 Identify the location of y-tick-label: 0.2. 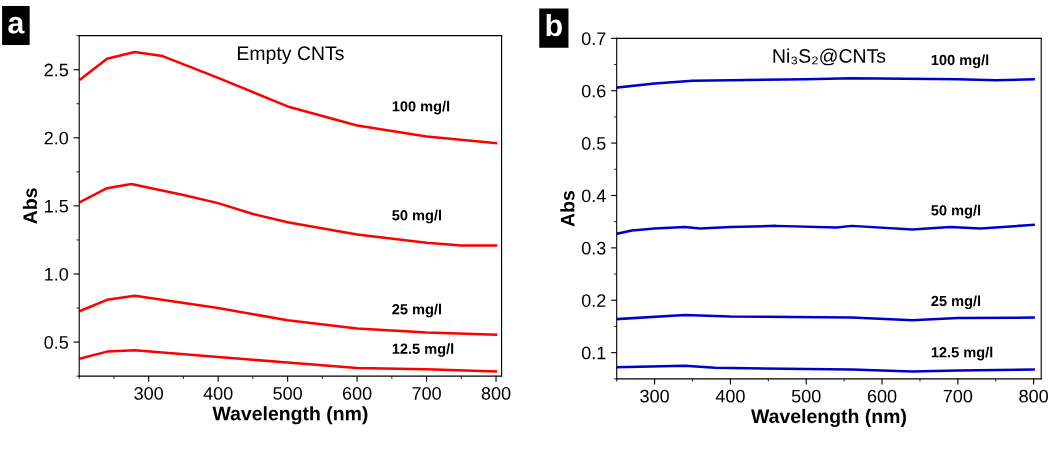
(593, 300).